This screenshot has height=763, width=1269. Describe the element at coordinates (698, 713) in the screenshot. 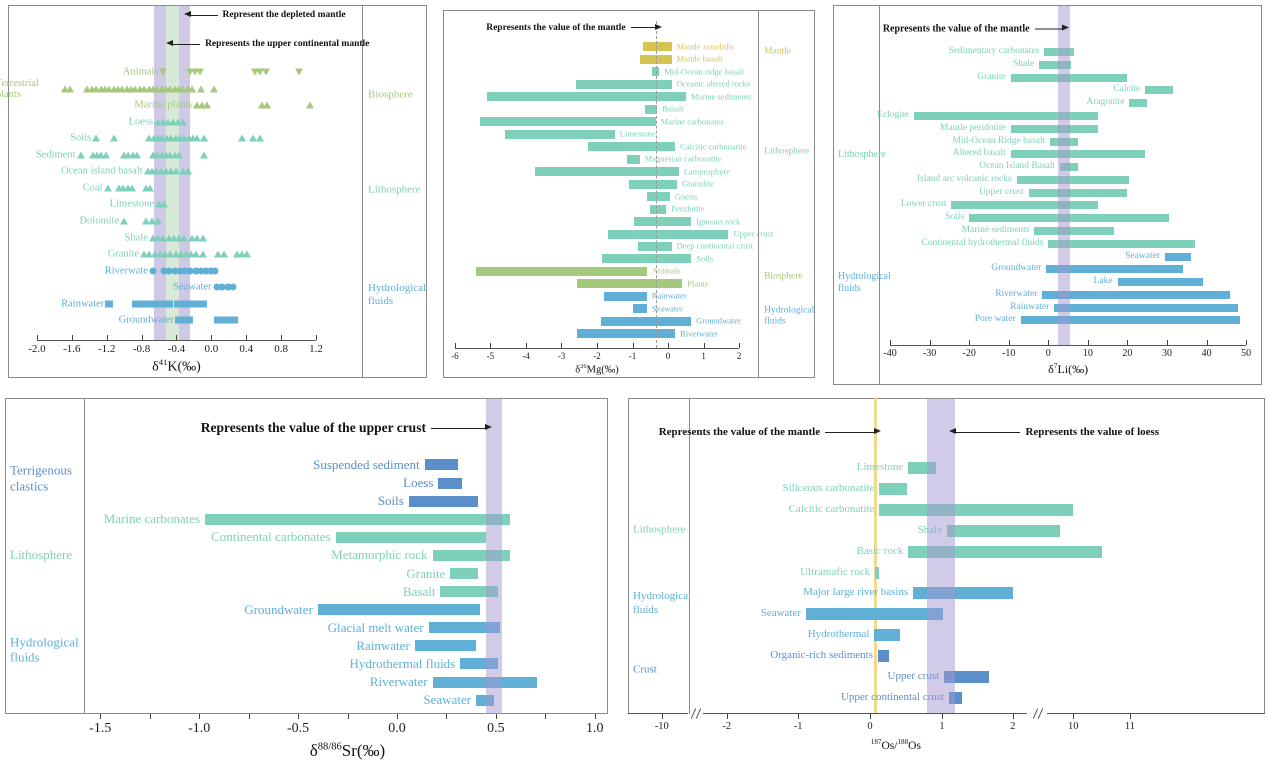

I see `axis-break-mark` at that location.